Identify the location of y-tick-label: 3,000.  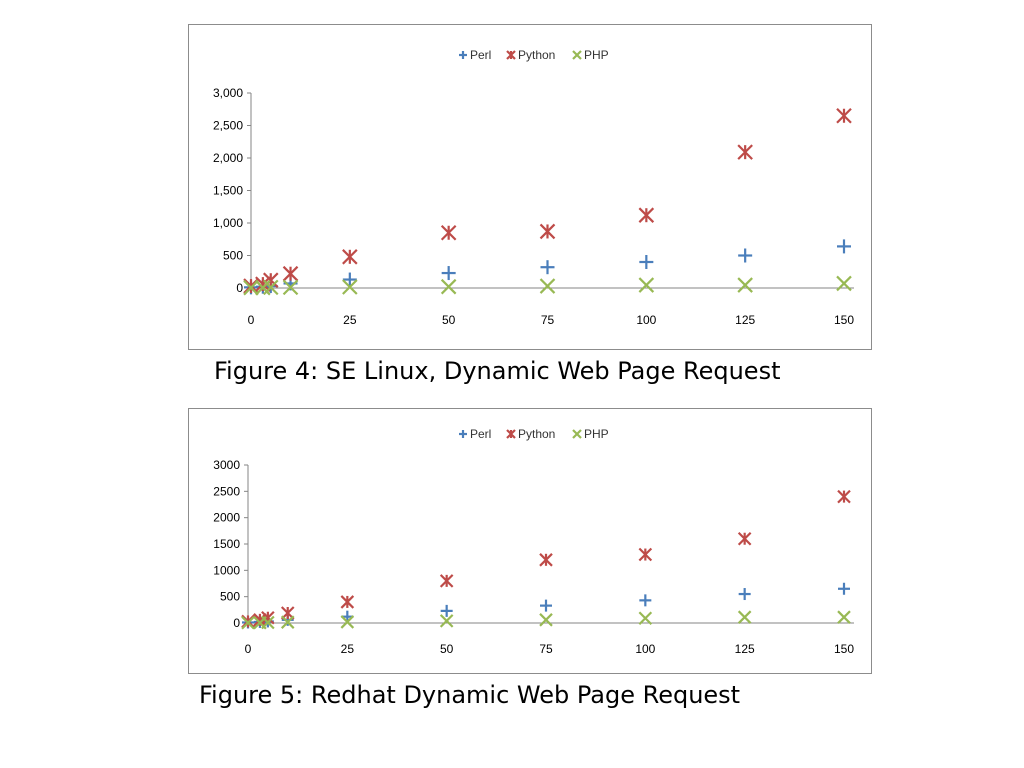
(228, 93).